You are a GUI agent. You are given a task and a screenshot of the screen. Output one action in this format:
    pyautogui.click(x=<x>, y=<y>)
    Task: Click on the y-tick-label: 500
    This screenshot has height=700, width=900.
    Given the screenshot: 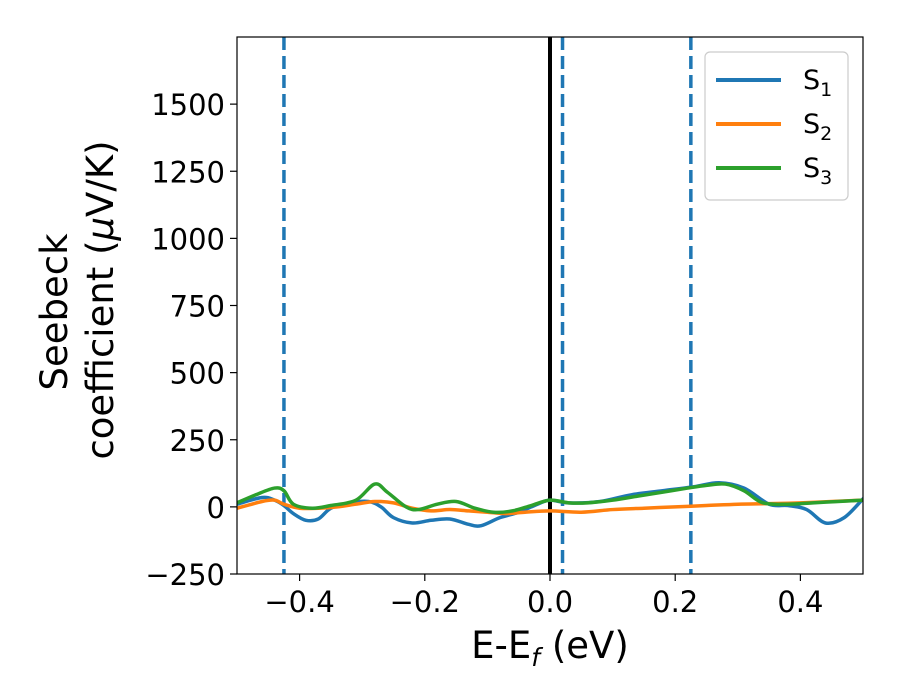 What is the action you would take?
    pyautogui.click(x=197, y=374)
    